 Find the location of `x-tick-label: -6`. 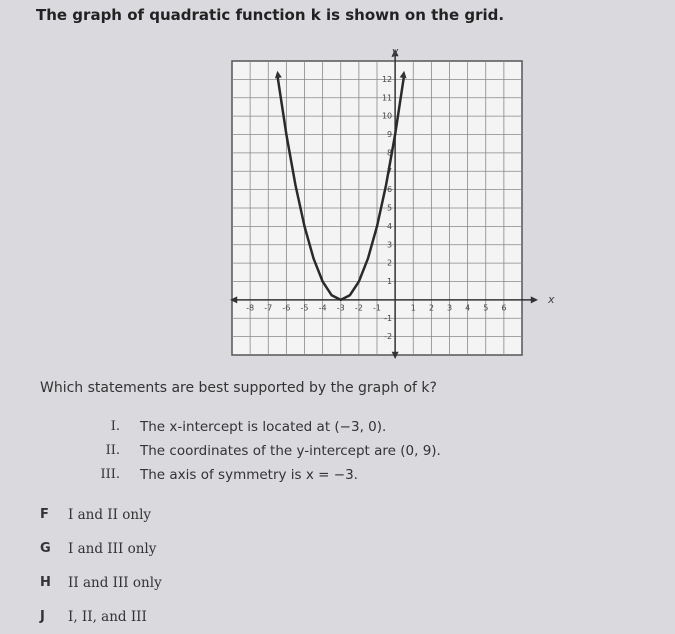

x-tick-label: -6 is located at coordinates (286, 307).